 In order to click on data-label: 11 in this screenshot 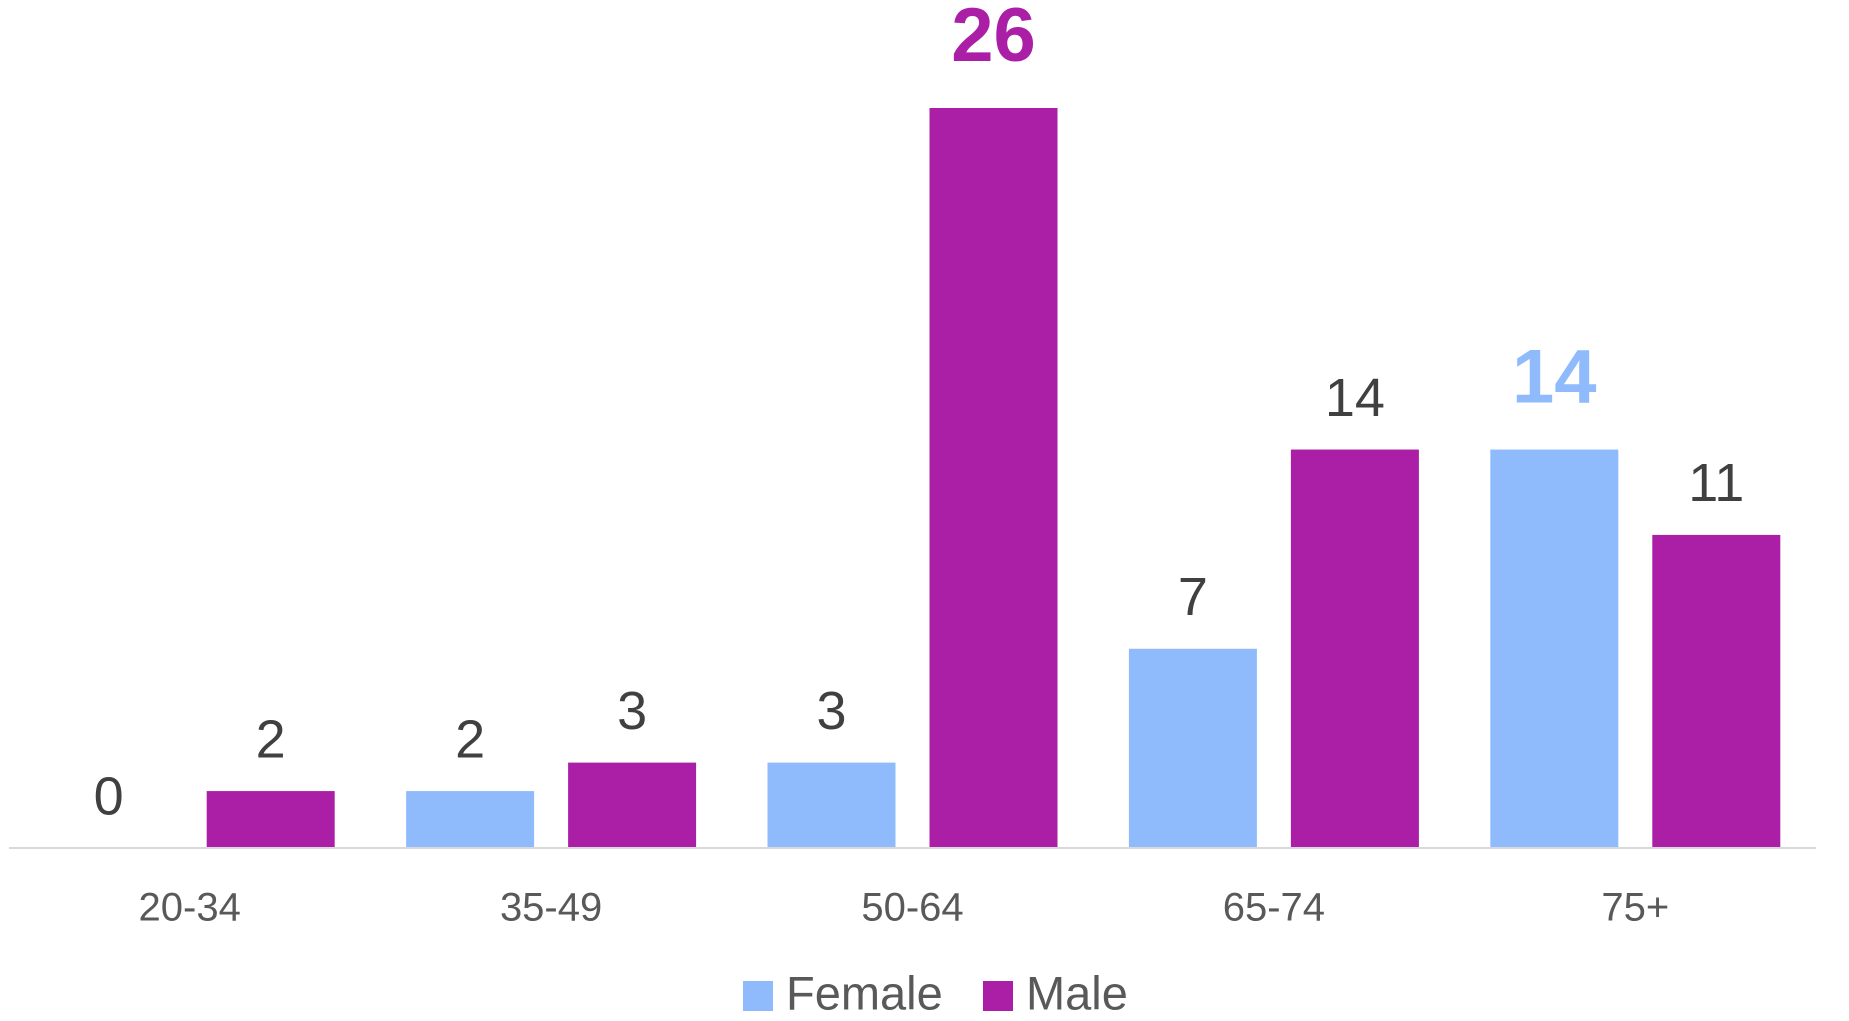, I will do `click(1716, 483)`.